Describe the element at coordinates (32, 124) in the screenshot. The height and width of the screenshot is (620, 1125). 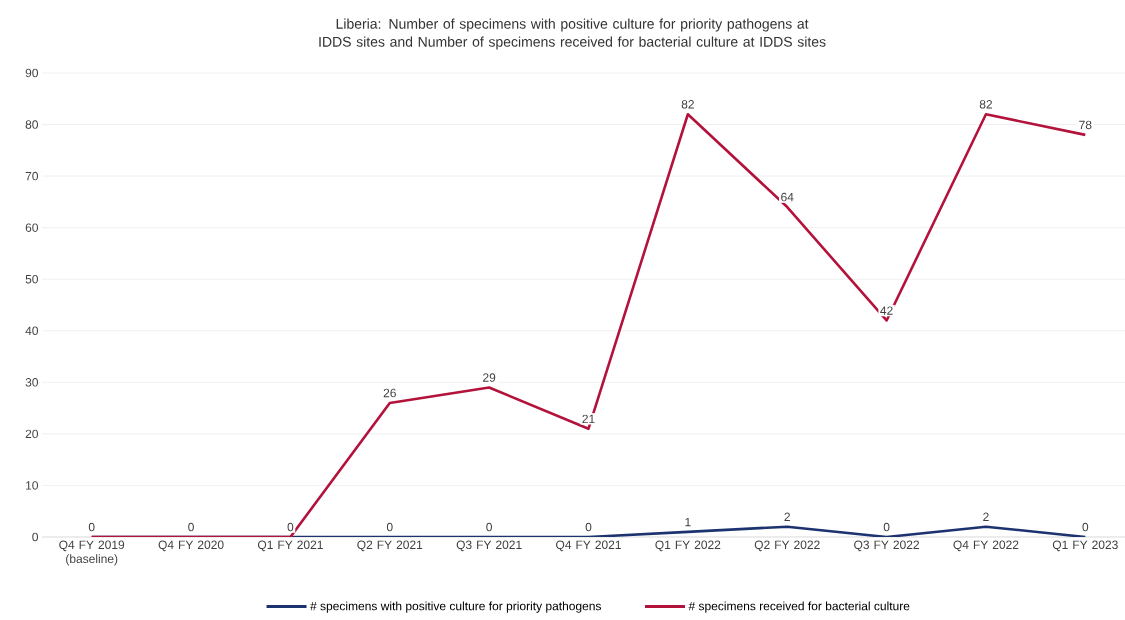
I see `y-tick-label: 80` at that location.